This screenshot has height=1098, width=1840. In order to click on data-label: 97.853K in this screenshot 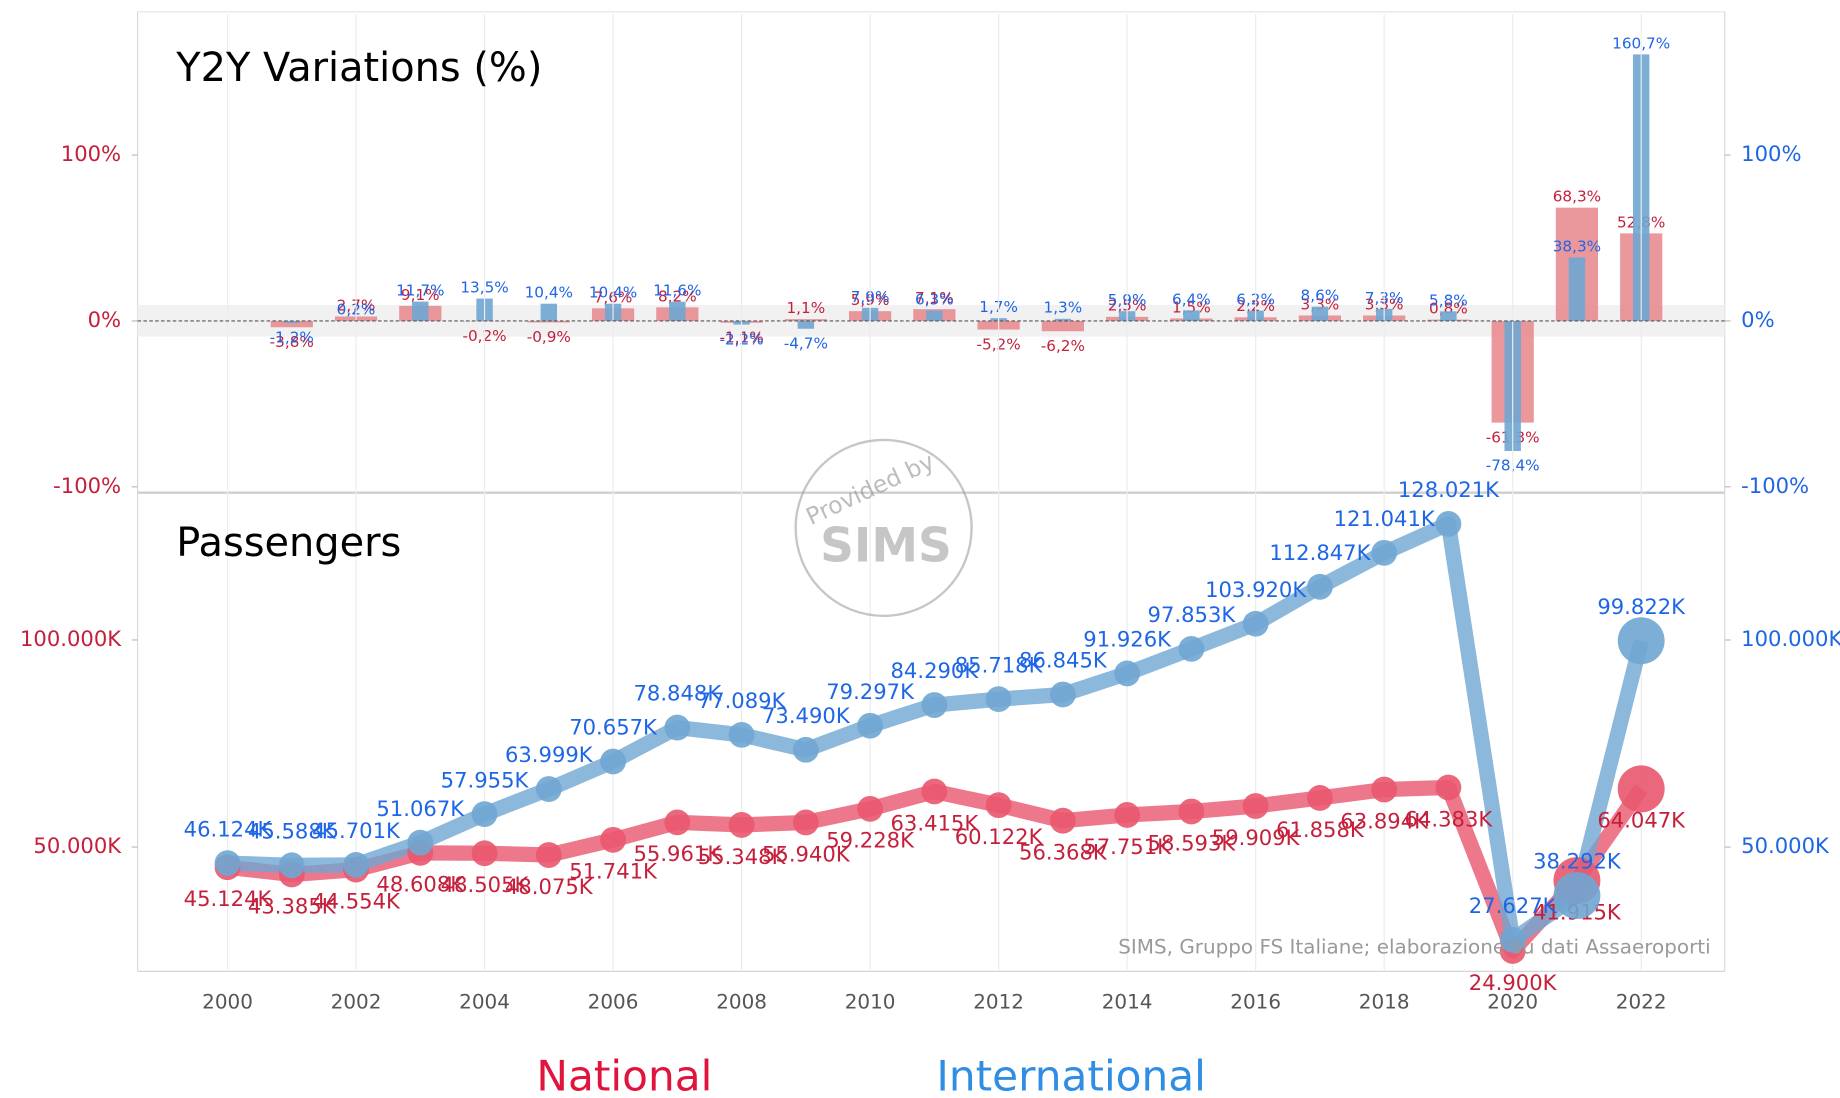, I will do `click(1192, 614)`.